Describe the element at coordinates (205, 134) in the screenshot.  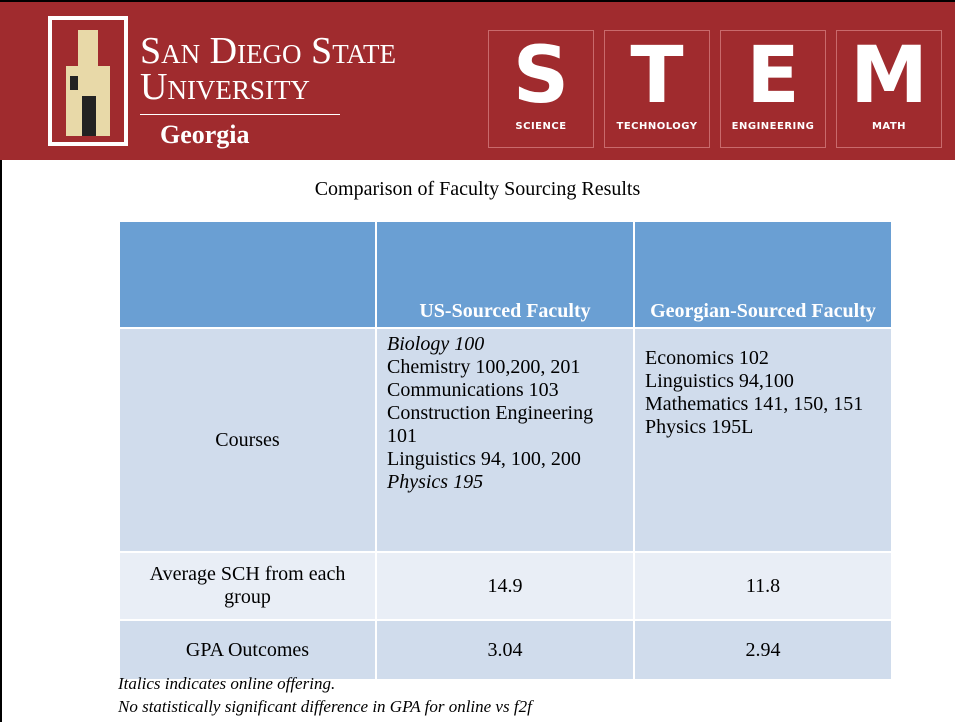
I see `campus: Georgia` at that location.